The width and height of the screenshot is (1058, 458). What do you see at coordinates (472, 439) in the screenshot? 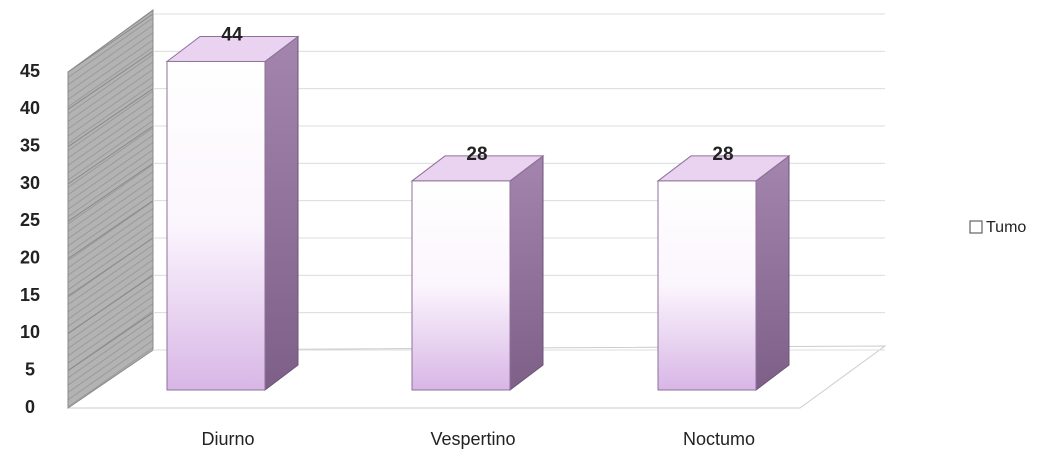
I see `x-tick-label: Vespertino` at bounding box center [472, 439].